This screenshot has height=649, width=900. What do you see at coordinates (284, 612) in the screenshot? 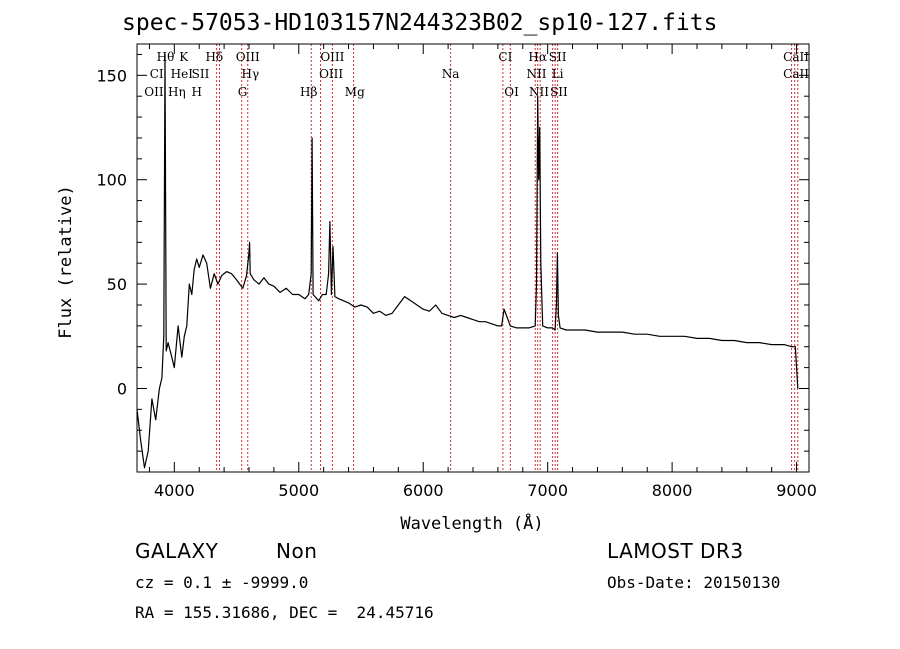
I see `ra-dec: RA = 155.31686, DEC = 24.45716` at bounding box center [284, 612].